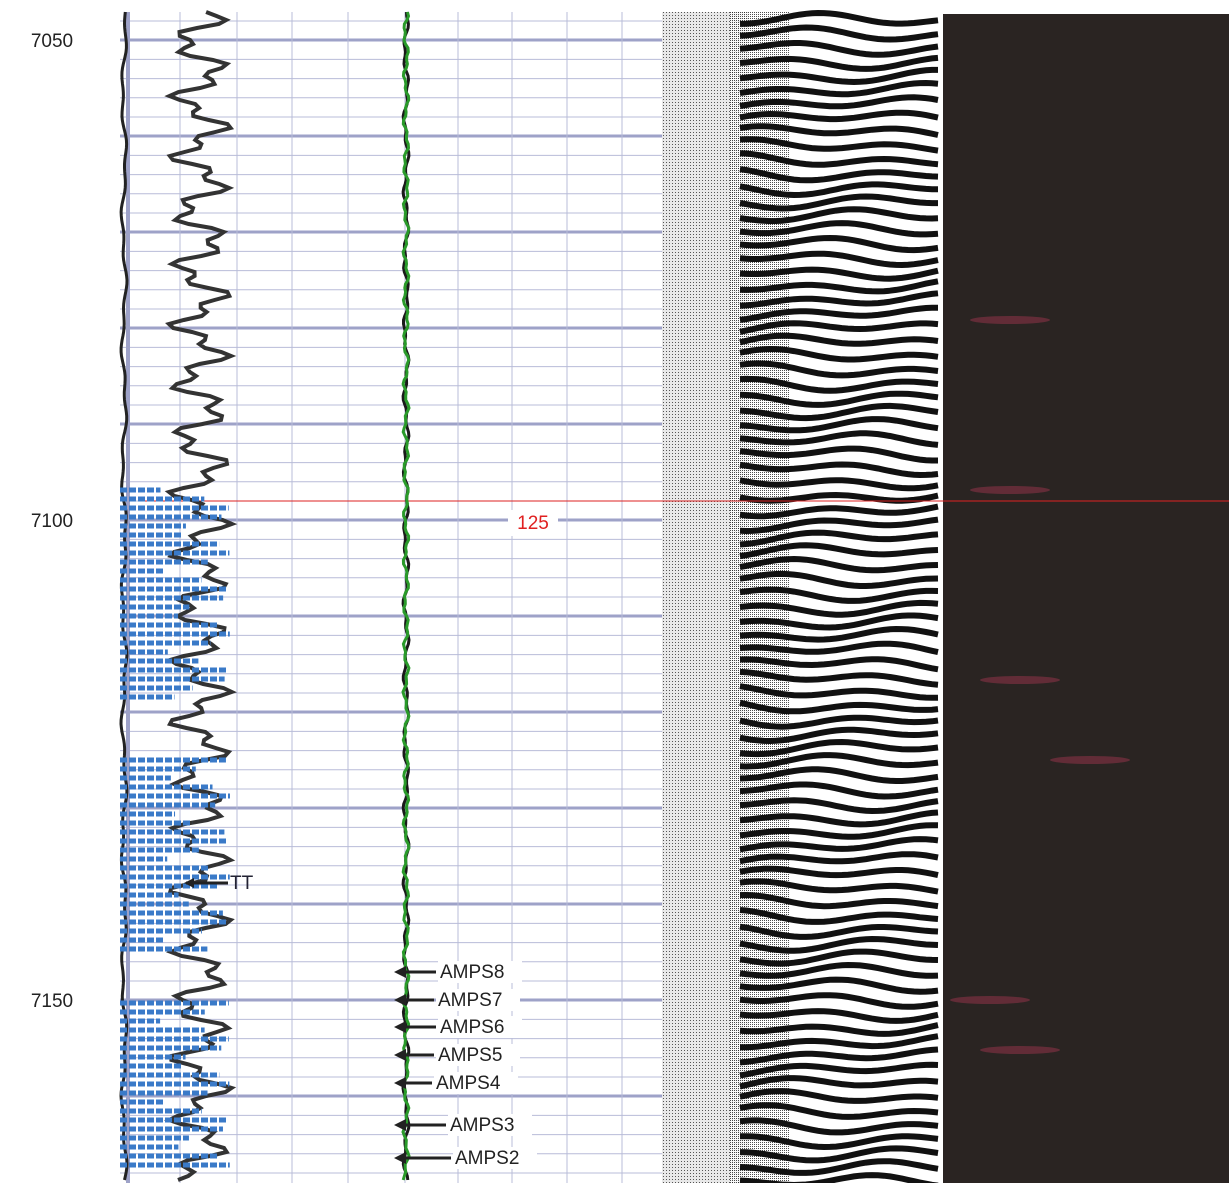 Image resolution: width=1229 pixels, height=1183 pixels. I want to click on sample-label: AMPS5, so click(470, 1055).